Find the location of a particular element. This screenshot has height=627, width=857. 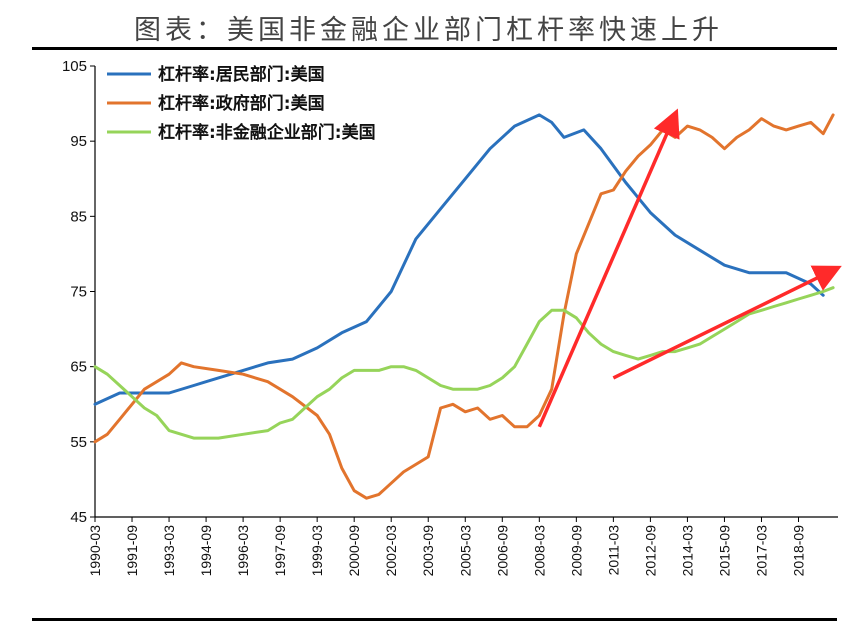

footer-rule is located at coordinates (434, 619).